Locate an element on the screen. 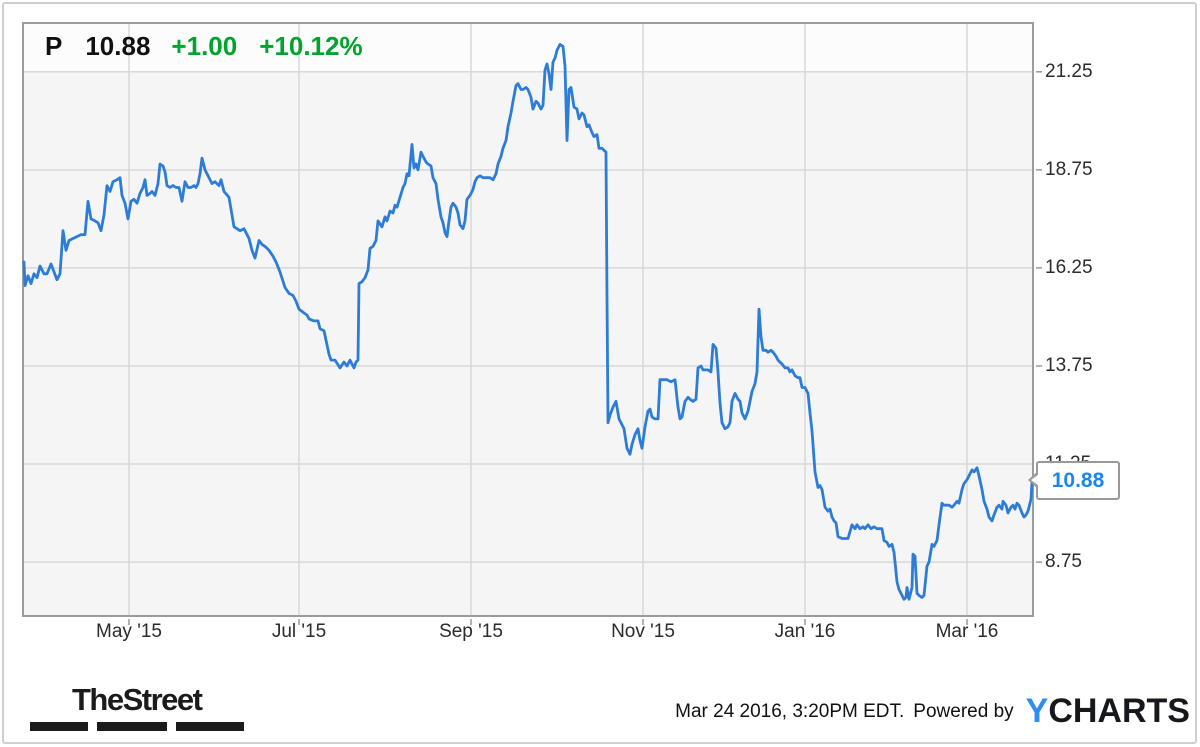  x-axis-tick-label: May '15 is located at coordinates (129, 631).